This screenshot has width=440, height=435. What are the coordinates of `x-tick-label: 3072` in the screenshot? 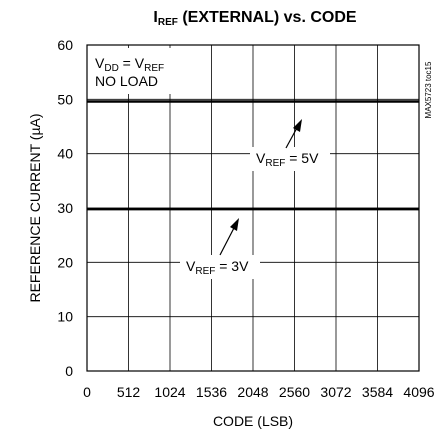 It's located at (335, 392).